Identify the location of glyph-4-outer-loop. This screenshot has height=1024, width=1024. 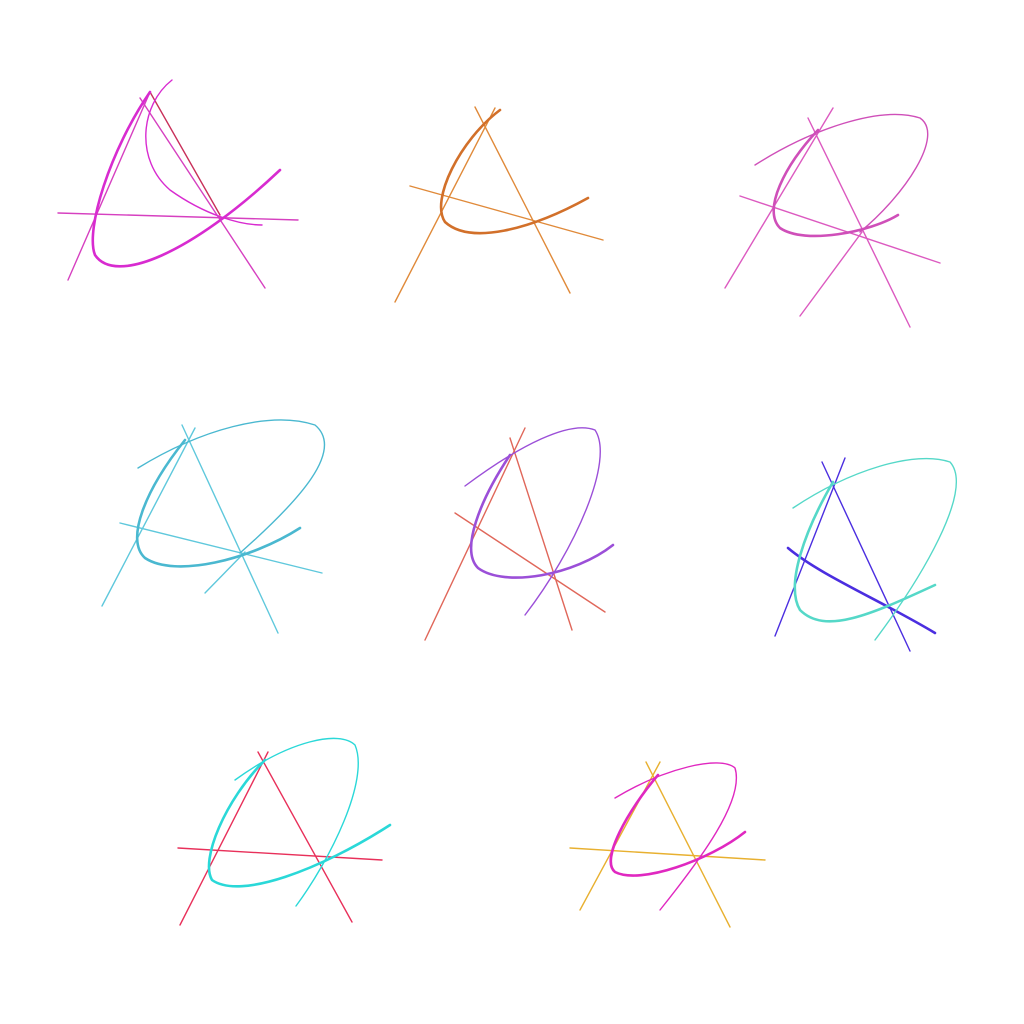
(231, 486).